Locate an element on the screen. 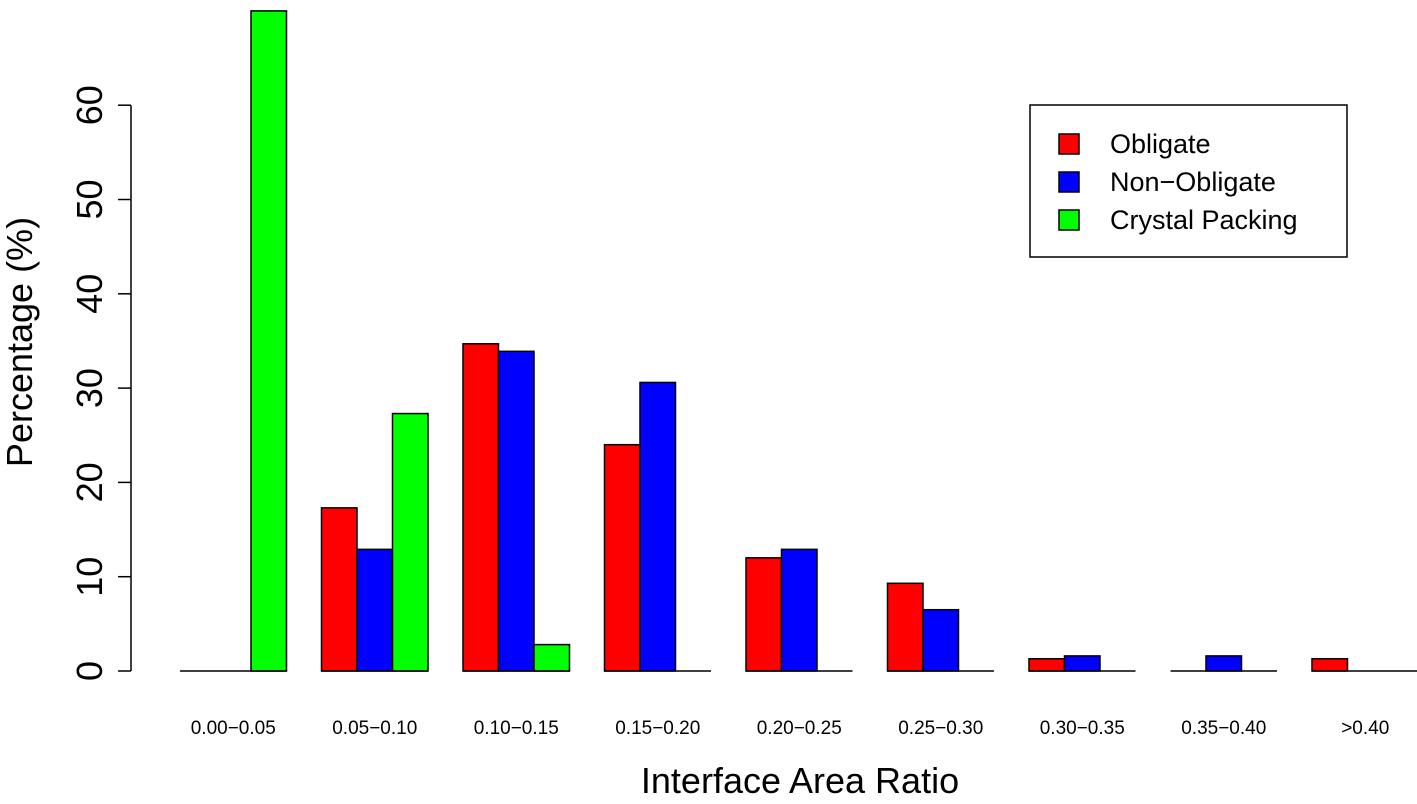 This screenshot has width=1417, height=804. legend: Obligate Non−Obligate Crystal Packing is located at coordinates (1188, 181).